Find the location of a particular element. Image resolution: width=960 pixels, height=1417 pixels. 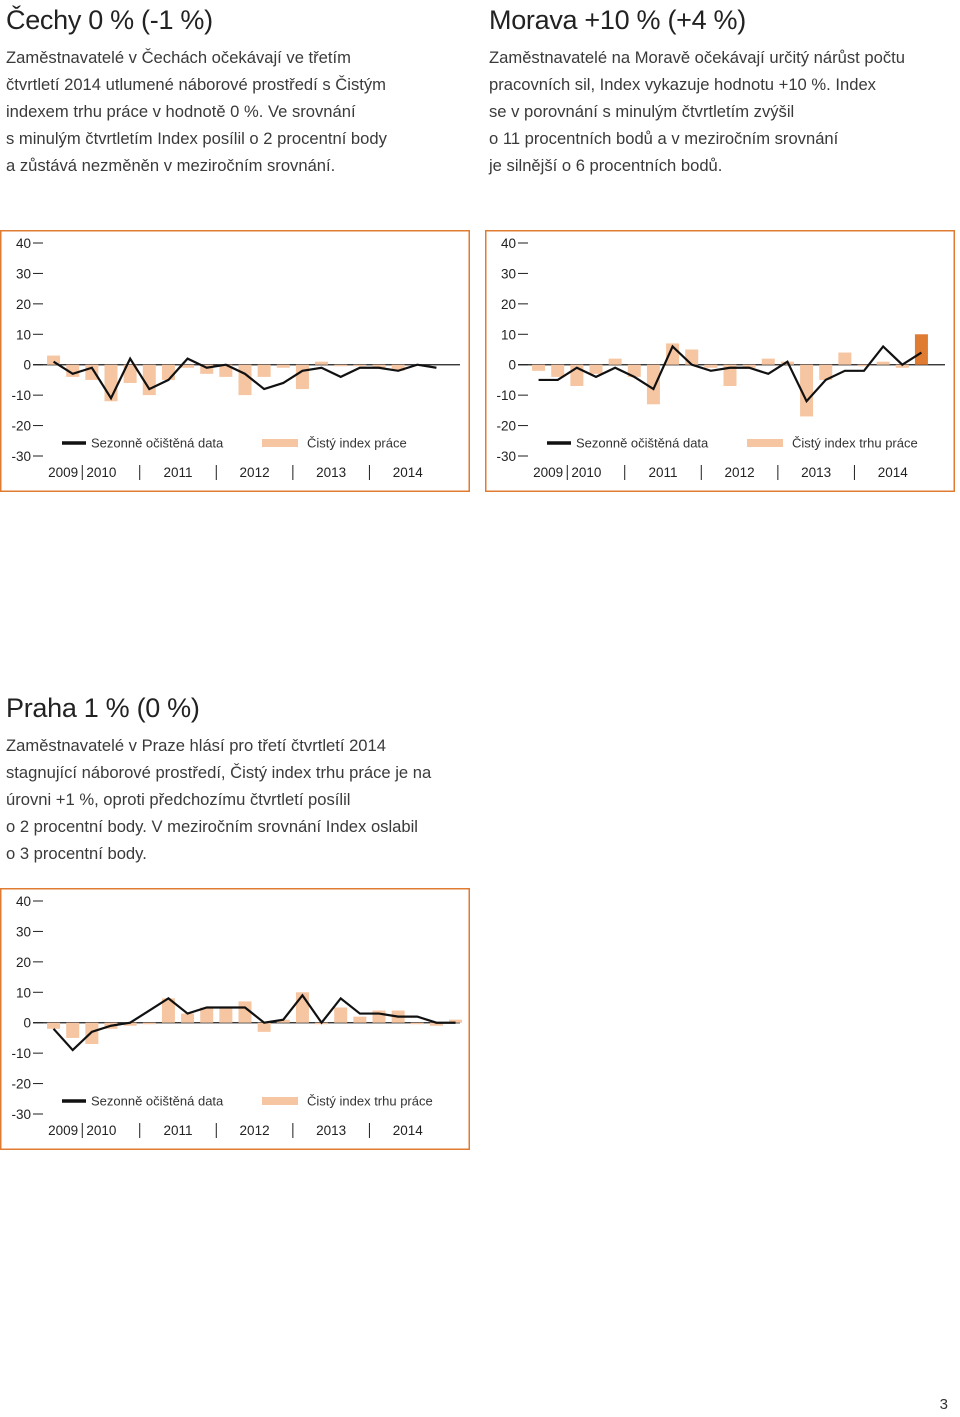

legend-bar-label: Čistý index práce is located at coordinates (357, 443).